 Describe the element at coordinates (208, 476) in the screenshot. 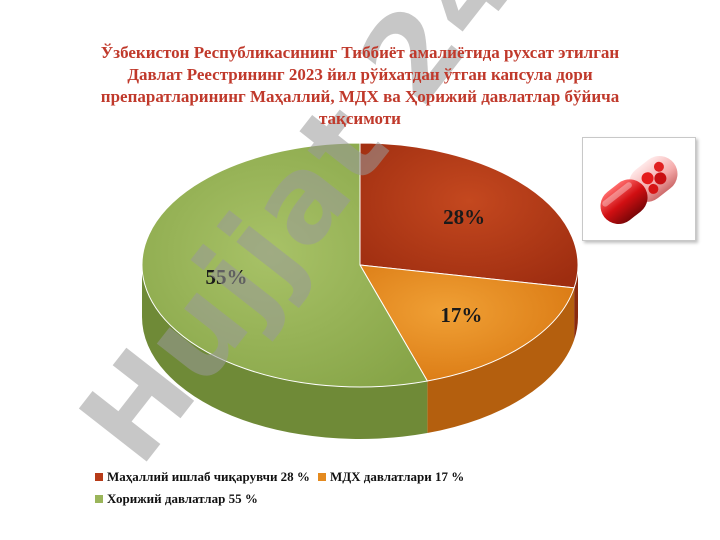

I see `legend-label: Маҳаллий ишлаб чиқарувчи 28 %` at that location.